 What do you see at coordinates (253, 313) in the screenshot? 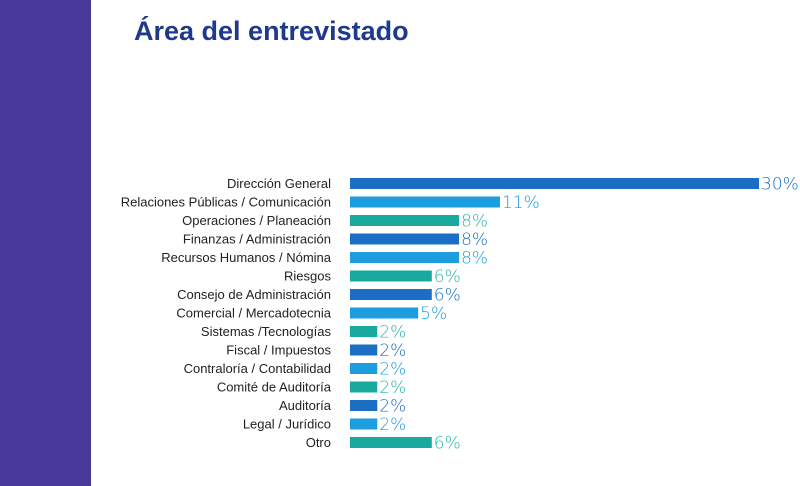
I see `category-label: Comercial / Mercadotecnia` at bounding box center [253, 313].